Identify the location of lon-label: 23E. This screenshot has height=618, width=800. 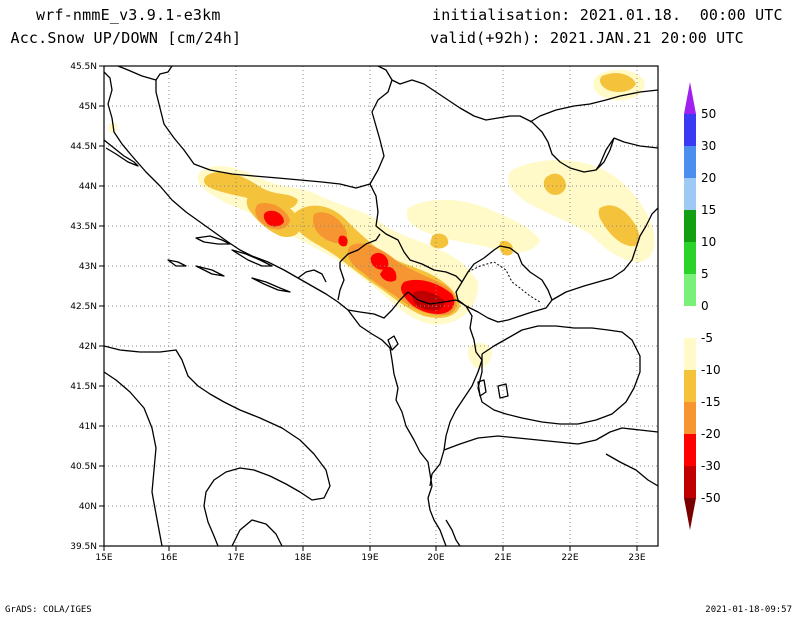
(636, 558).